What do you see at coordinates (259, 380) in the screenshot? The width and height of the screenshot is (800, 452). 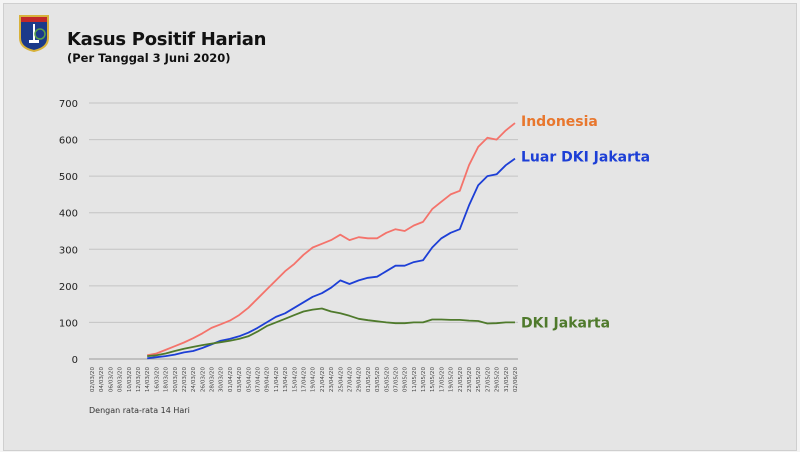 I see `x-tick-label: 07/04/20` at bounding box center [259, 380].